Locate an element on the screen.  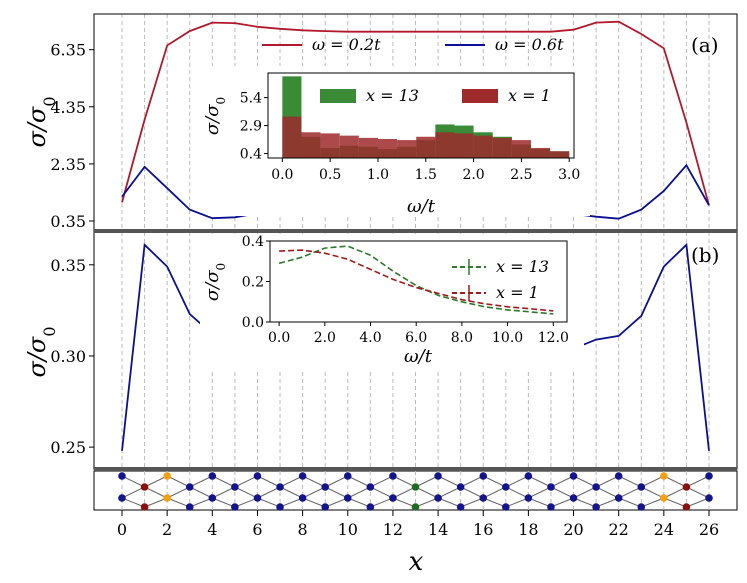
x-axis: 0 2 4 6 8 10 12 14 16 18 20 22 24 26x is located at coordinates (418, 543).